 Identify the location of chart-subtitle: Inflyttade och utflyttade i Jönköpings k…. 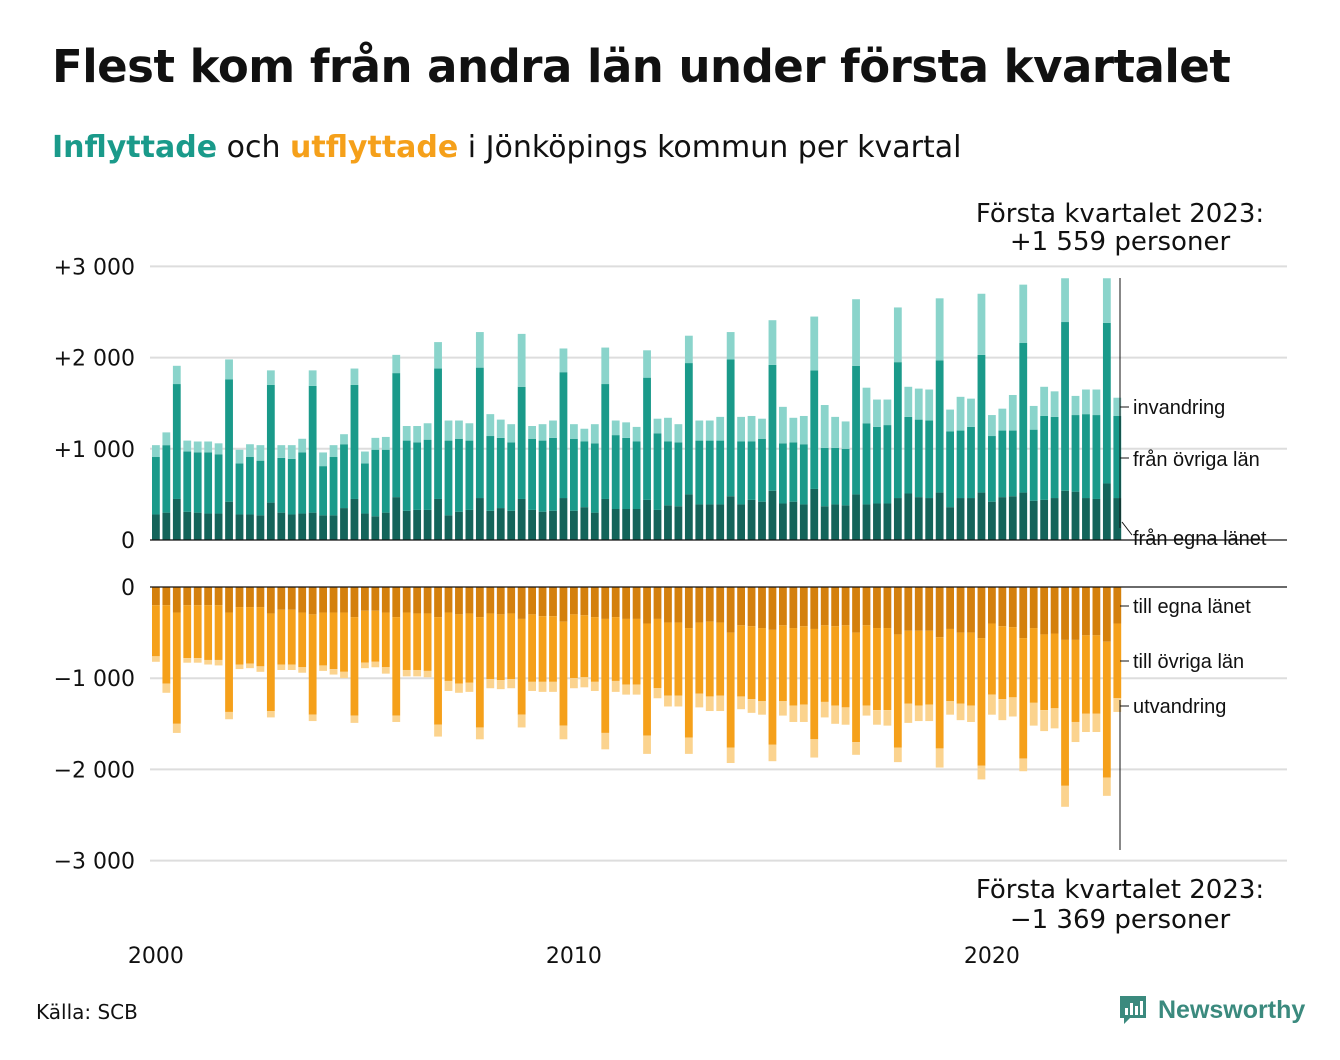
(507, 147).